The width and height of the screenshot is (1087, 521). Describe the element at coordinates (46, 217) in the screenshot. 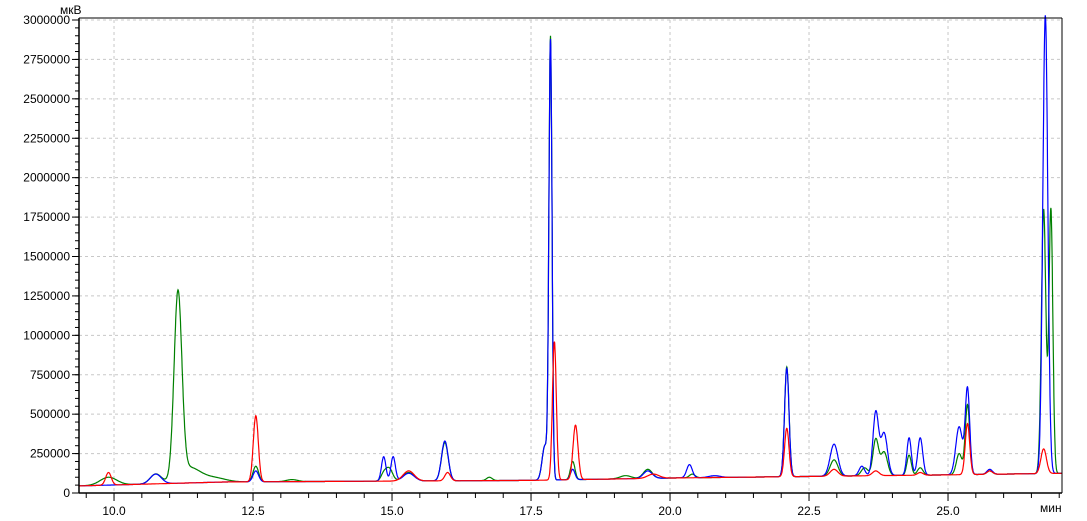

I see `y-tick-label: 1750000` at that location.